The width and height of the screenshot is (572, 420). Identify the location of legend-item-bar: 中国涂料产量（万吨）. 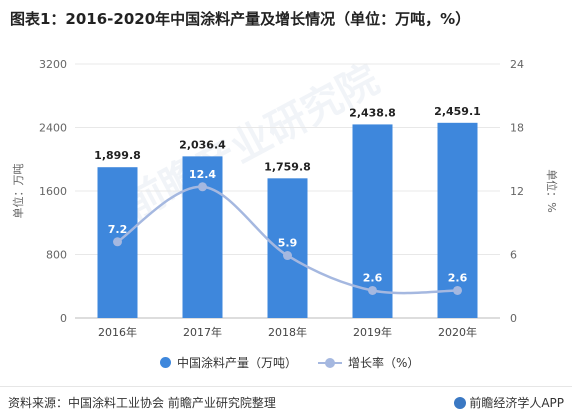
(228, 362).